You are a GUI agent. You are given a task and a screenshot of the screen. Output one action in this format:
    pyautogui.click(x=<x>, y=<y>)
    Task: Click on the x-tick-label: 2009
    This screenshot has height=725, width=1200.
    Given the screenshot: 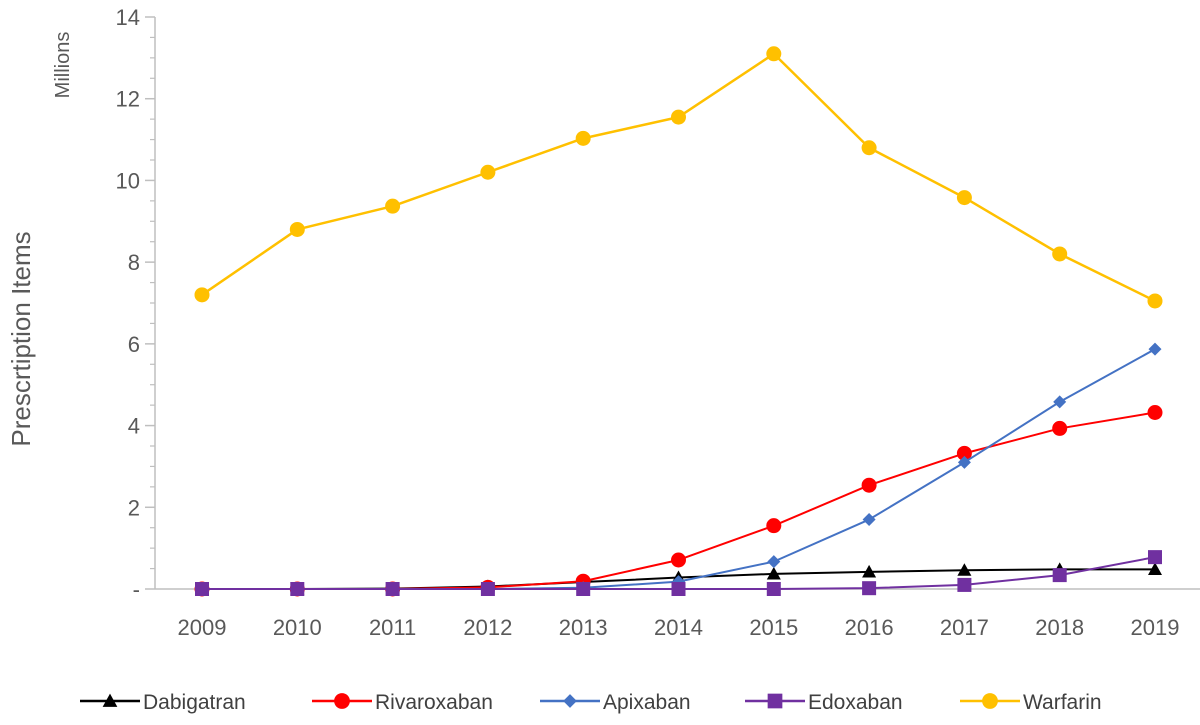 What is the action you would take?
    pyautogui.click(x=202, y=627)
    